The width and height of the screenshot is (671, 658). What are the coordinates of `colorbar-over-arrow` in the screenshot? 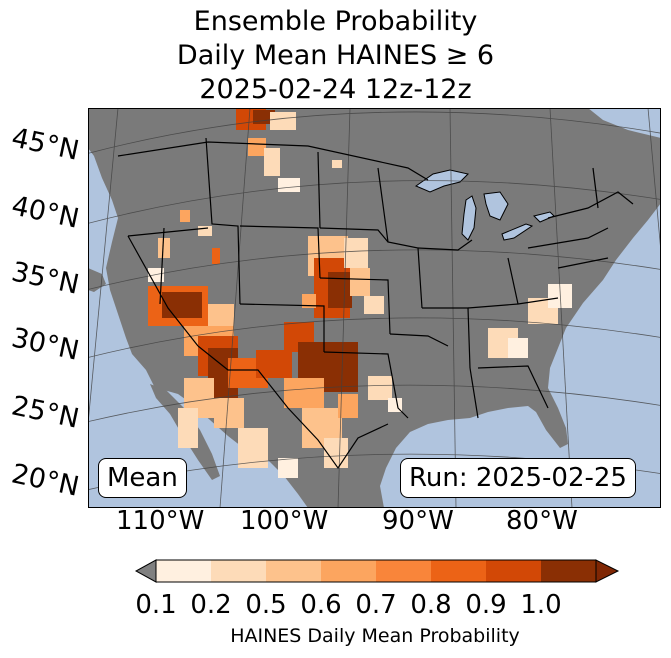 It's located at (607, 571).